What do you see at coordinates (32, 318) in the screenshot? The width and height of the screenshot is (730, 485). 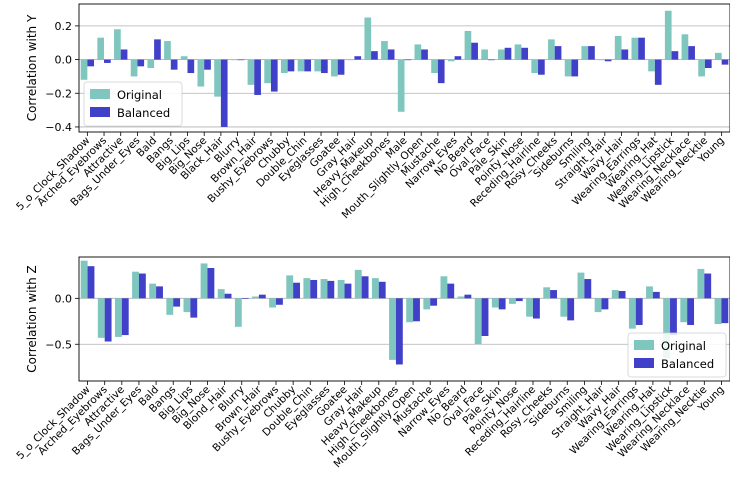 I see `y-axis-label: Correlation with Z` at bounding box center [32, 318].